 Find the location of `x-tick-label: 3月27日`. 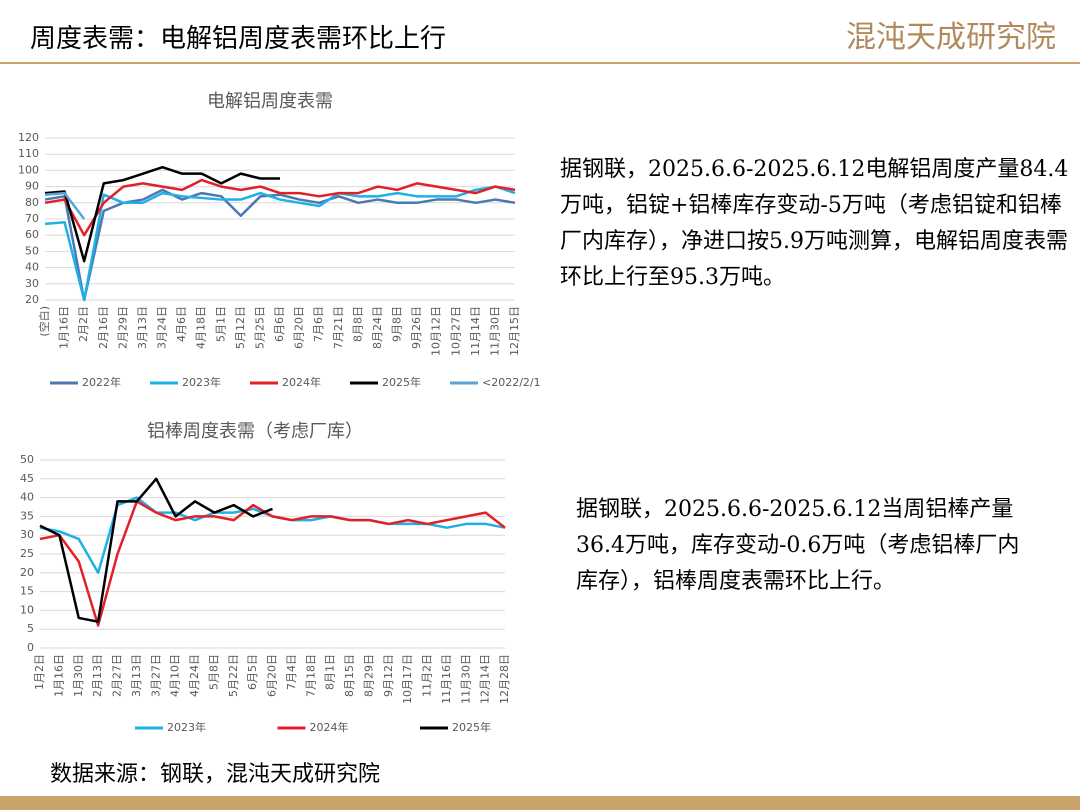

x-tick-label: 3月27日 is located at coordinates (155, 675).